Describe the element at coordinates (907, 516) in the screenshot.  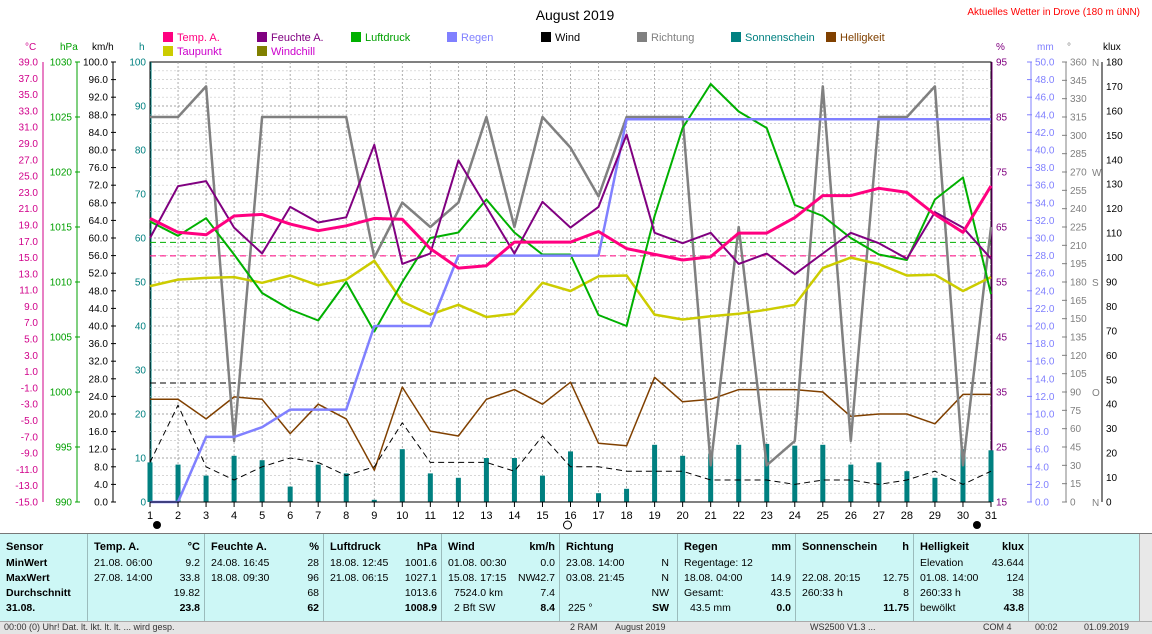
I see `x-tick-label: 28` at that location.